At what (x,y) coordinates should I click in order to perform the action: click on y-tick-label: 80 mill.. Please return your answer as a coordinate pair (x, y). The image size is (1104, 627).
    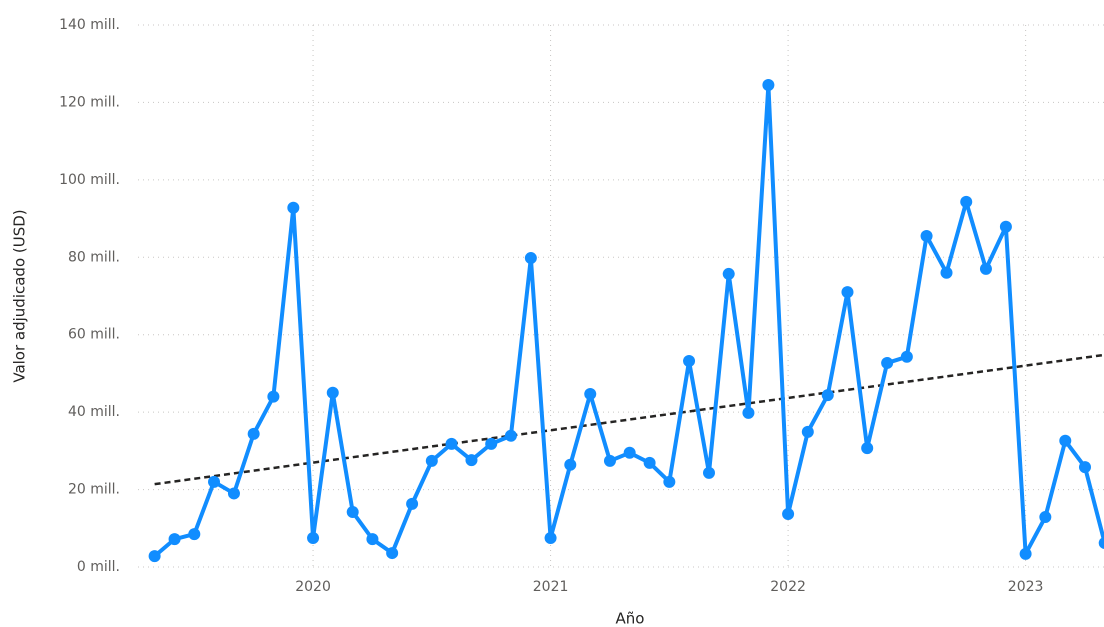
    Looking at the image, I should click on (94, 257).